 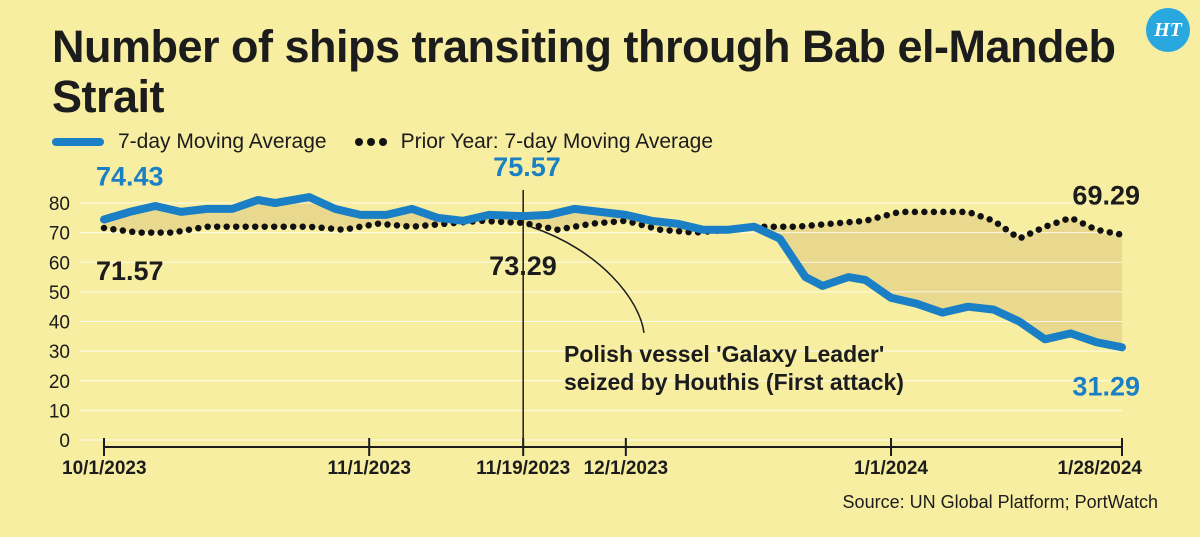 I want to click on legend: 7-day Moving Average Prior Year, so click(x=382, y=142).